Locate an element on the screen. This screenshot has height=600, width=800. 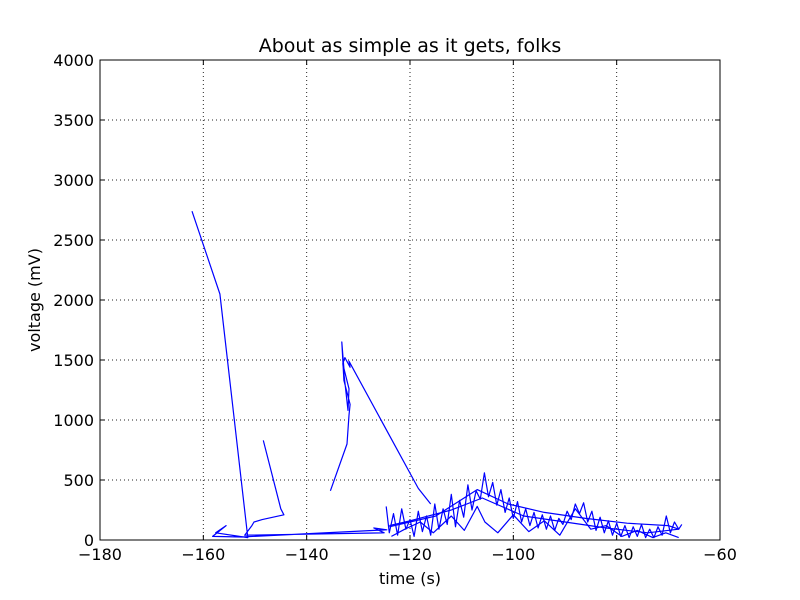
x-tick-label: −140 is located at coordinates (307, 554).